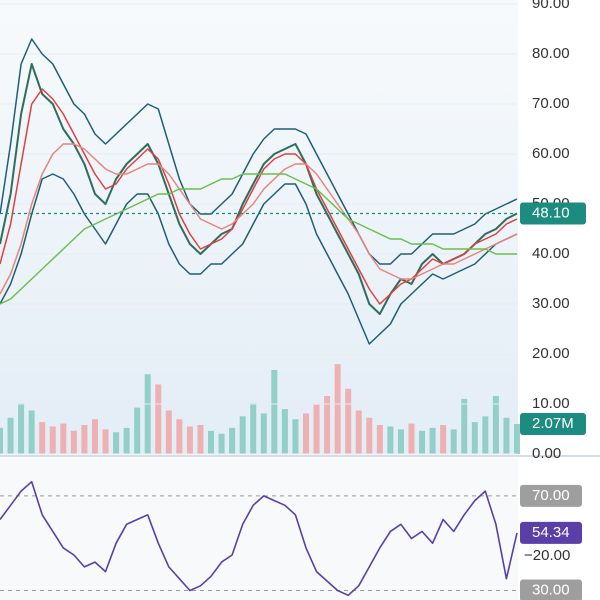  Describe the element at coordinates (546, 453) in the screenshot. I see `y-tick-label: 0.00` at that location.